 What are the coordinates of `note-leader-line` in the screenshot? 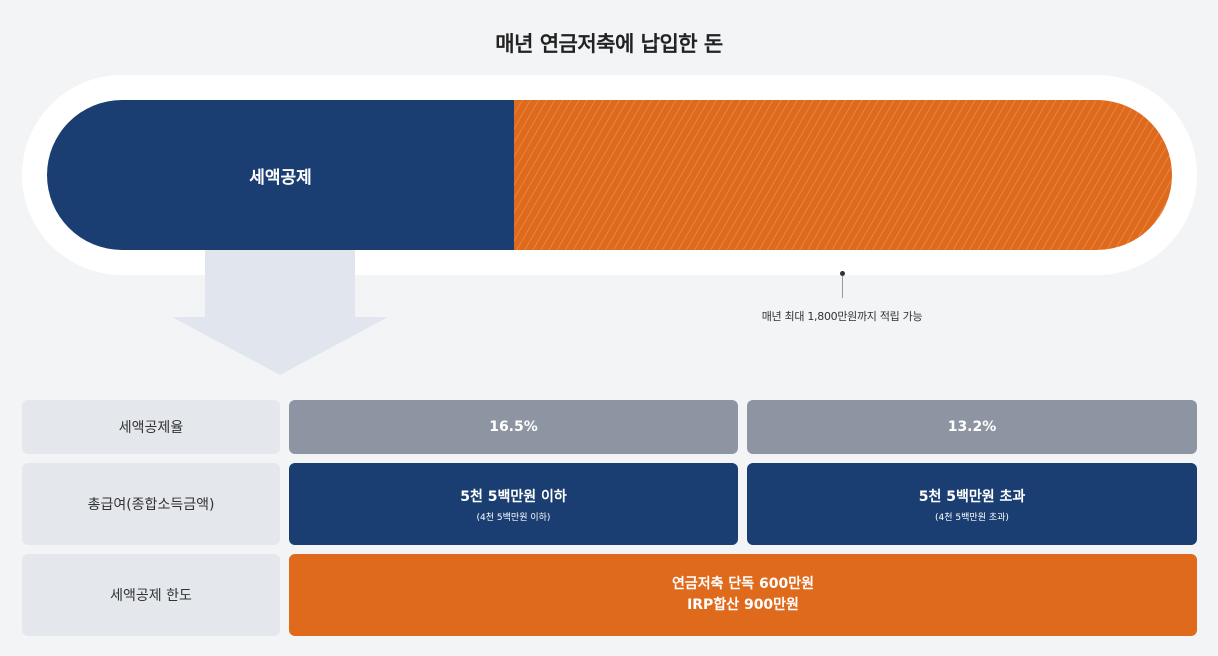 It's located at (842, 287).